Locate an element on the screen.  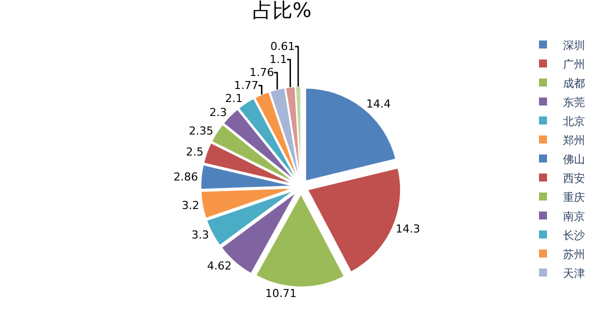
data-label: 3.2 is located at coordinates (191, 205).